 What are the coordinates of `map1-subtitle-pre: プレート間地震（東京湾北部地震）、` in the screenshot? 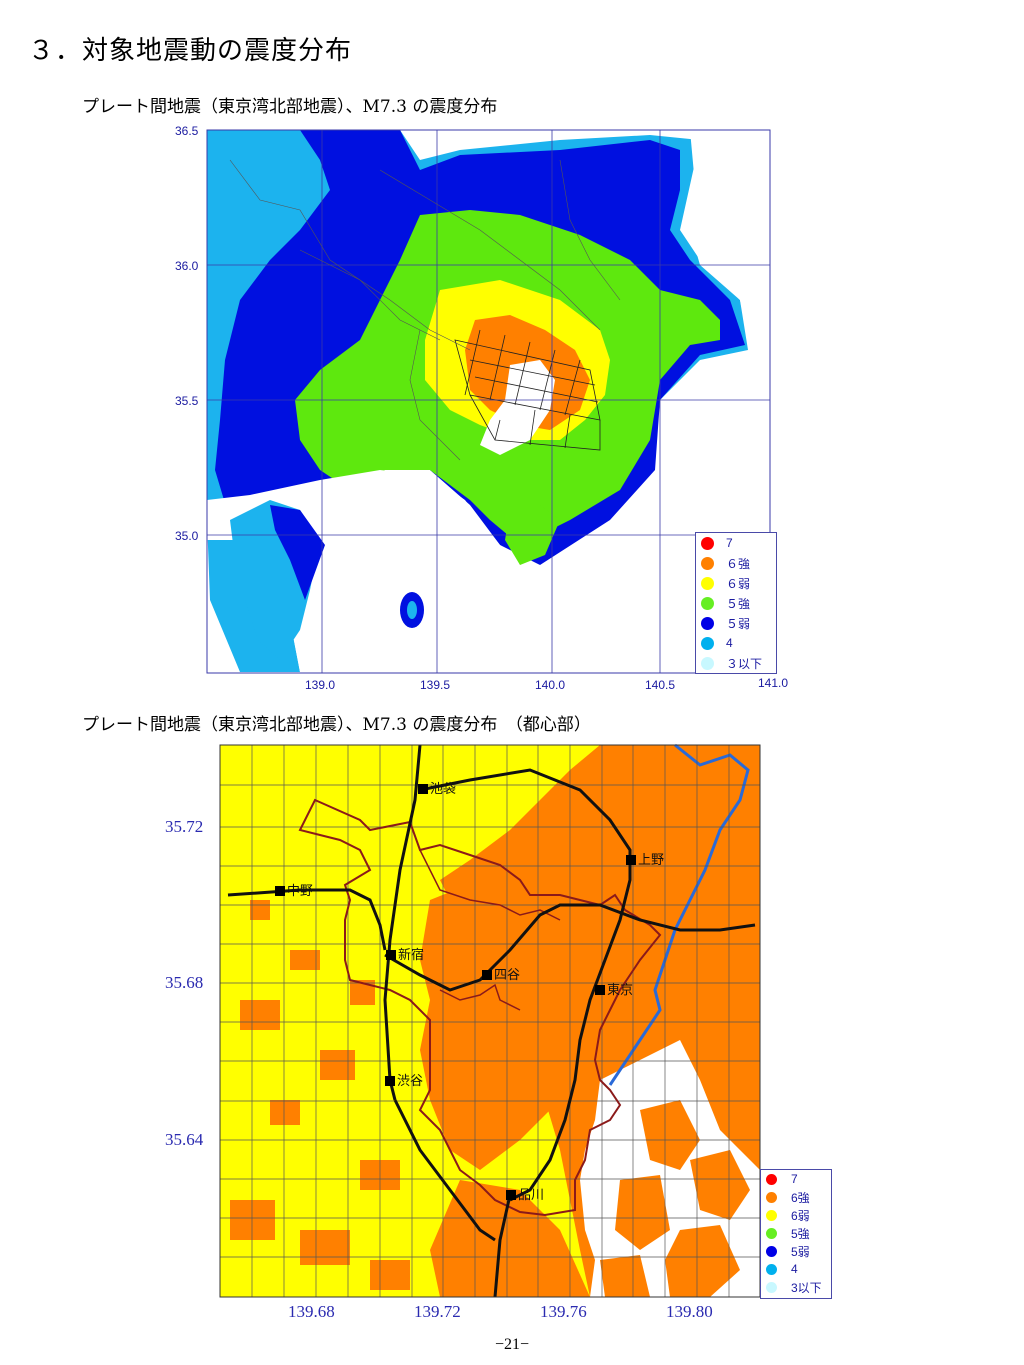 It's located at (222, 107).